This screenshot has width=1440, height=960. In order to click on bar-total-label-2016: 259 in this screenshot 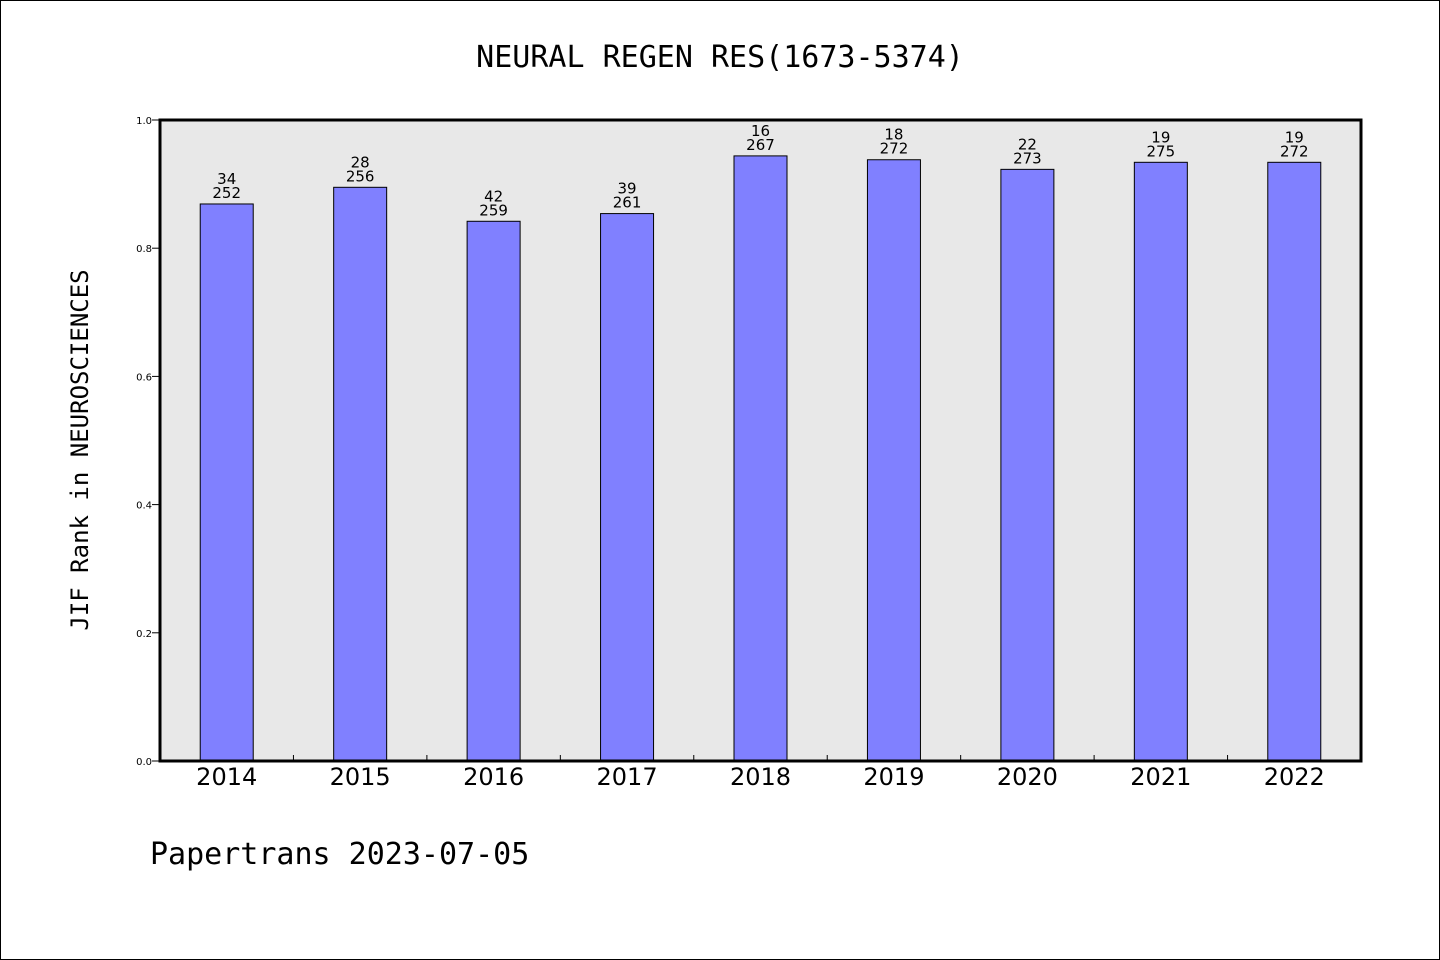, I will do `click(493, 210)`.